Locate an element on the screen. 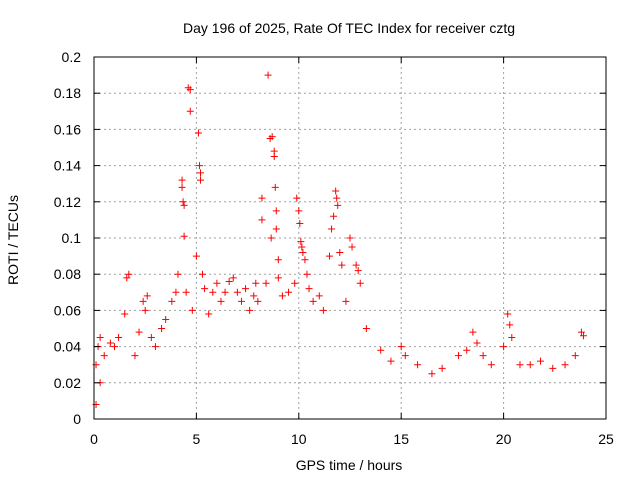 The height and width of the screenshot is (480, 640). x-tick-label: 20 is located at coordinates (504, 439).